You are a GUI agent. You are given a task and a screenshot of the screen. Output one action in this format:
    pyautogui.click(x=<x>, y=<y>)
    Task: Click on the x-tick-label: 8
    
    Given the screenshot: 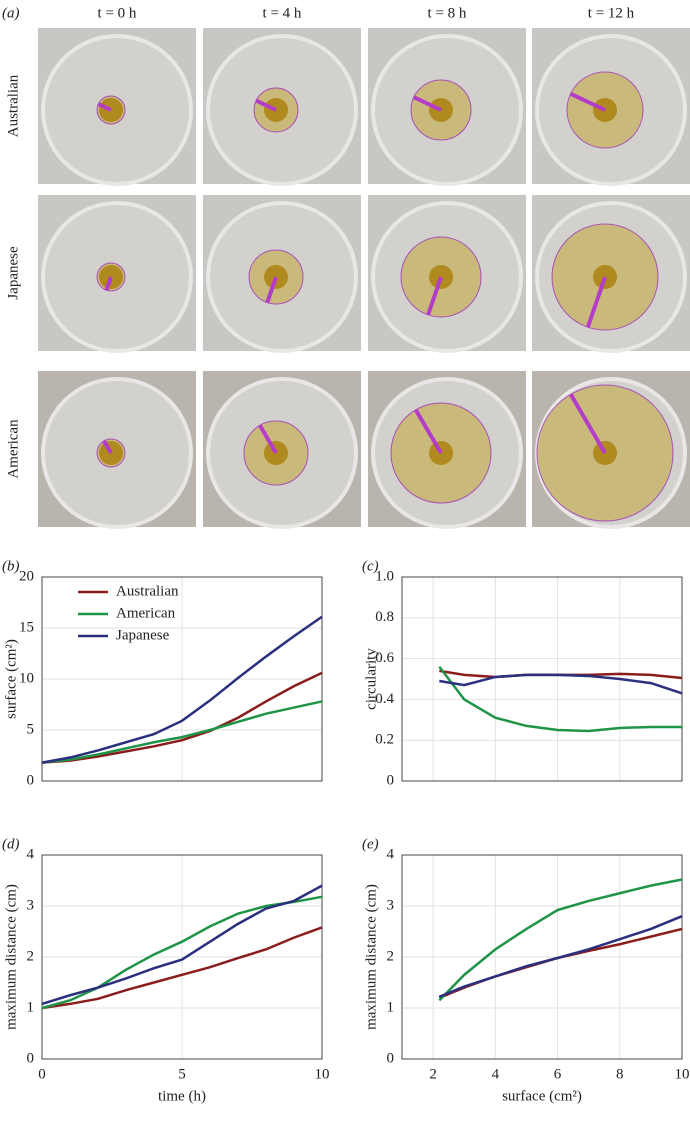 What is the action you would take?
    pyautogui.click(x=620, y=1074)
    